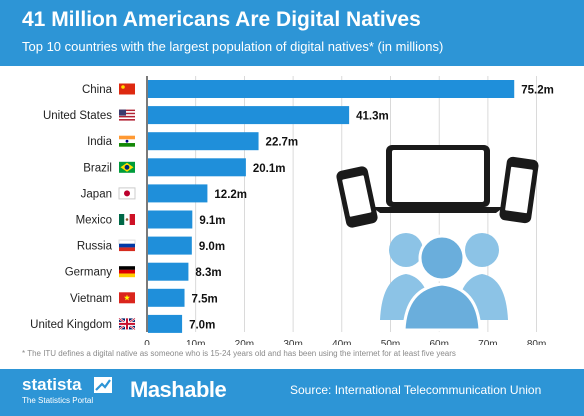 The height and width of the screenshot is (416, 584). What do you see at coordinates (438, 342) in the screenshot?
I see `x-tick-label: 60m` at bounding box center [438, 342].